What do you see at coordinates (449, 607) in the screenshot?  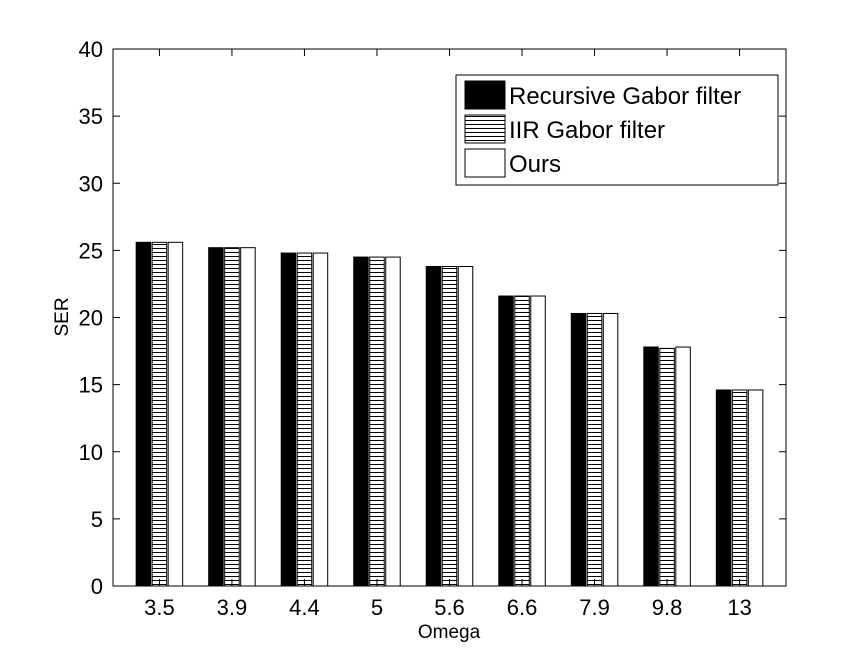 I see `x-tick-label: 5.6` at bounding box center [449, 607].